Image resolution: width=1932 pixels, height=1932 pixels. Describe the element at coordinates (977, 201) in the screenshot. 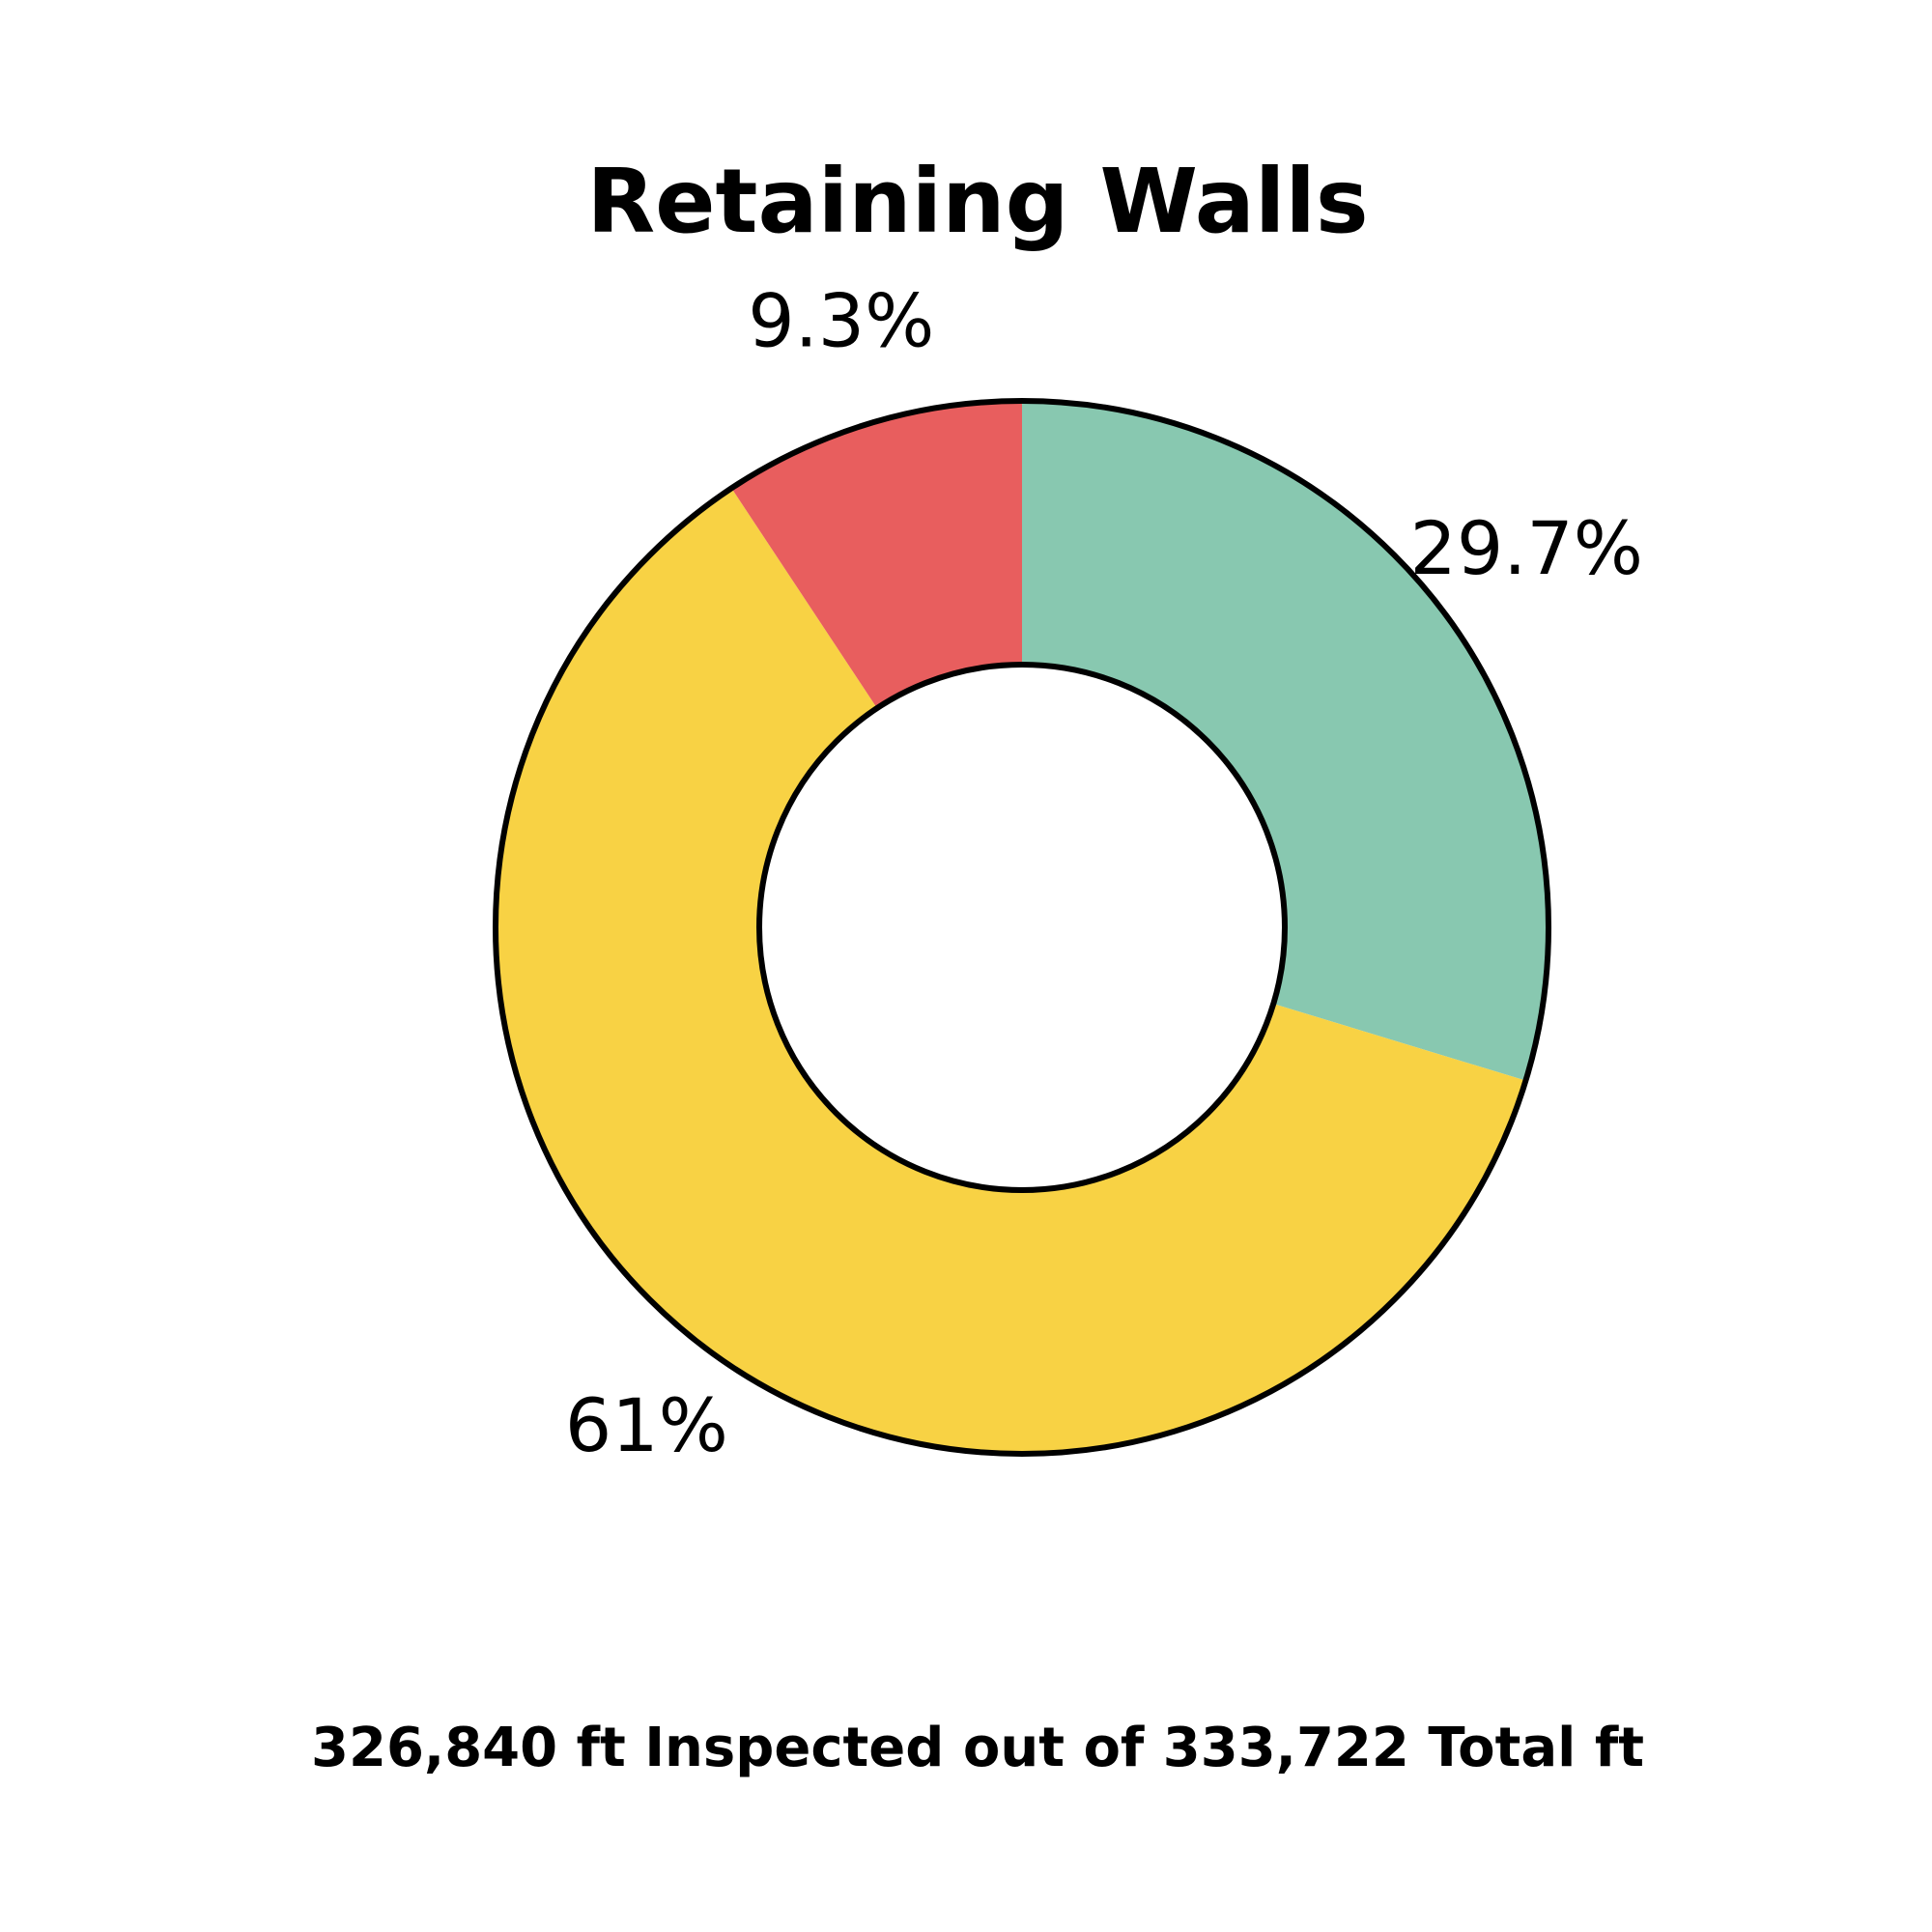

I see `chart-title: Retaining Walls` at that location.